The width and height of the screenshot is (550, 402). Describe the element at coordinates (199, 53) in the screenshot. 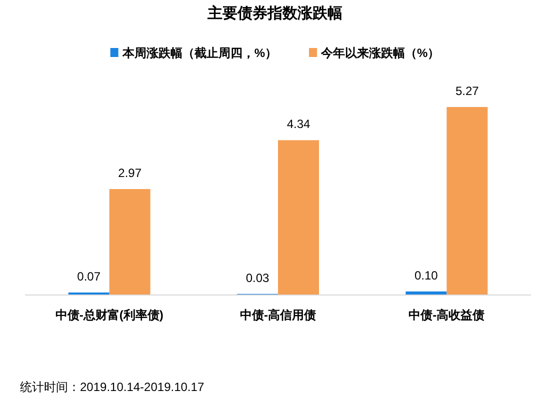

I see `legend-label: 本周涨跌幅（截止周四，%）` at that location.